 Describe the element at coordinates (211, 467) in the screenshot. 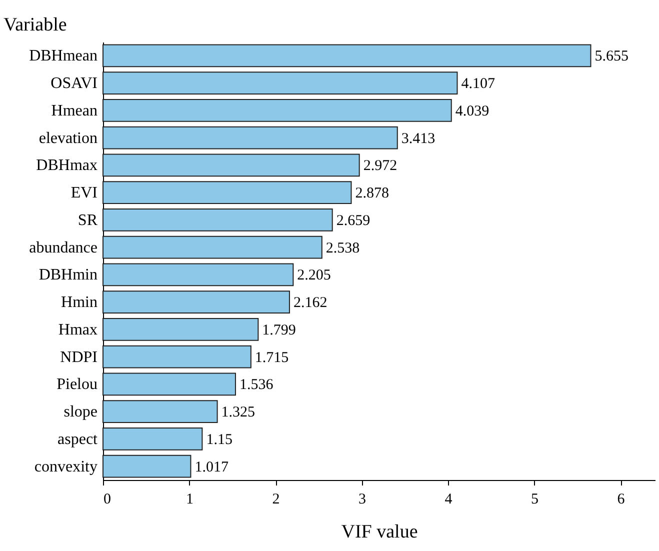

I see `data-label: 1.017` at that location.